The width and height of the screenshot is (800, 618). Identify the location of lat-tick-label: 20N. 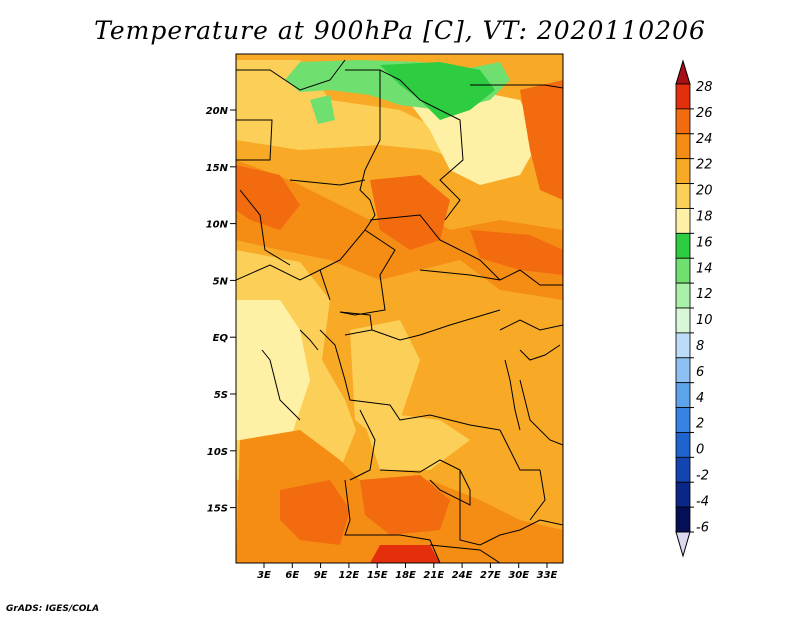
(217, 111).